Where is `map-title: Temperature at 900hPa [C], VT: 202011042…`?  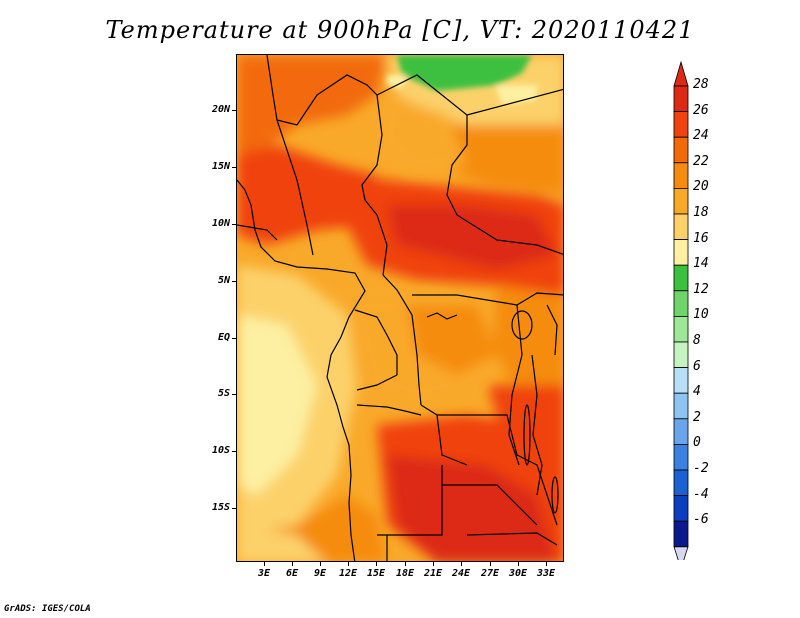
map-title: Temperature at 900hPa [C], VT: 202011042… is located at coordinates (400, 30).